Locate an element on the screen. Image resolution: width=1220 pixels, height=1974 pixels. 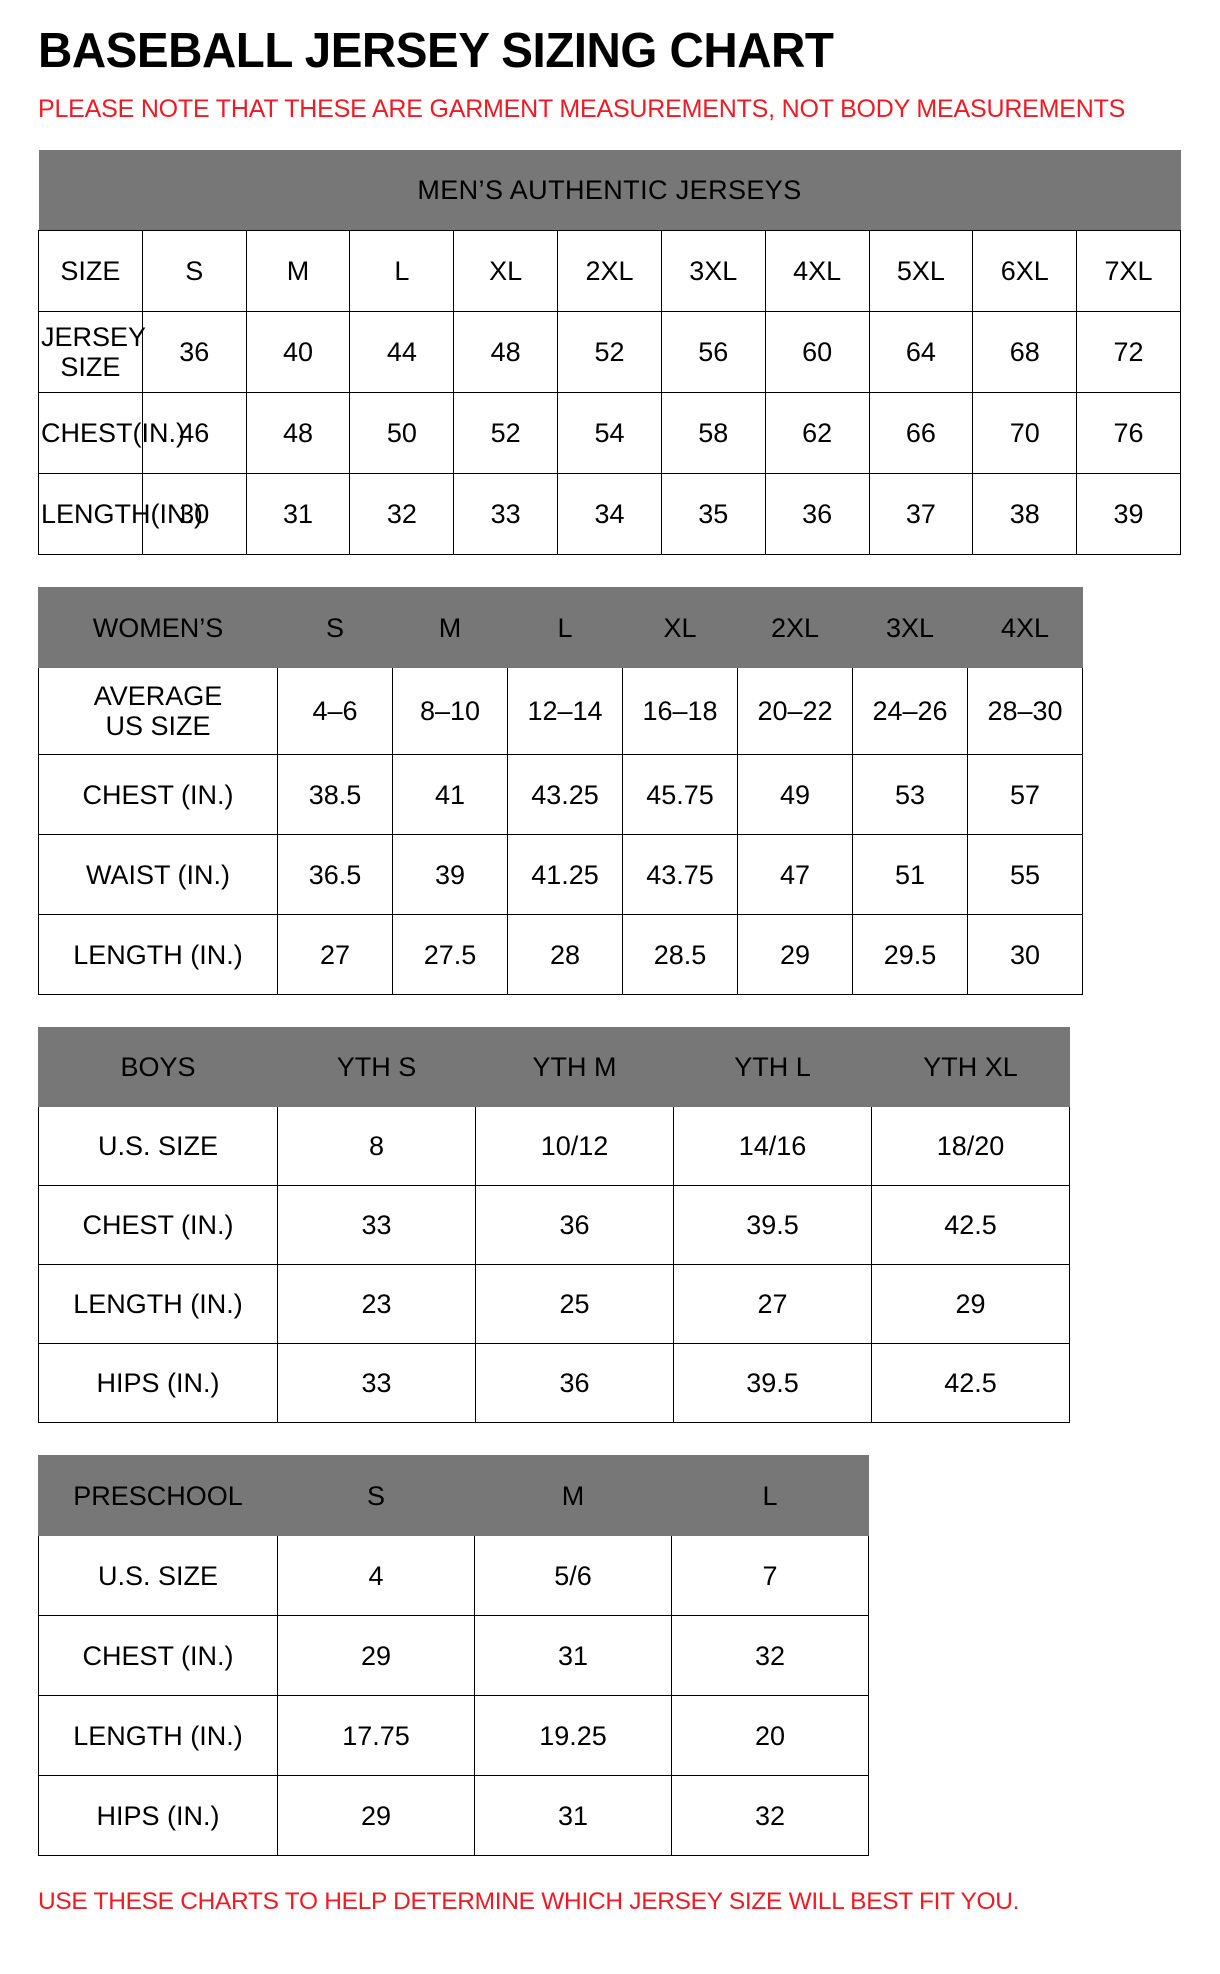
boys-col-header-yth-l: YTH L is located at coordinates (772, 1067).